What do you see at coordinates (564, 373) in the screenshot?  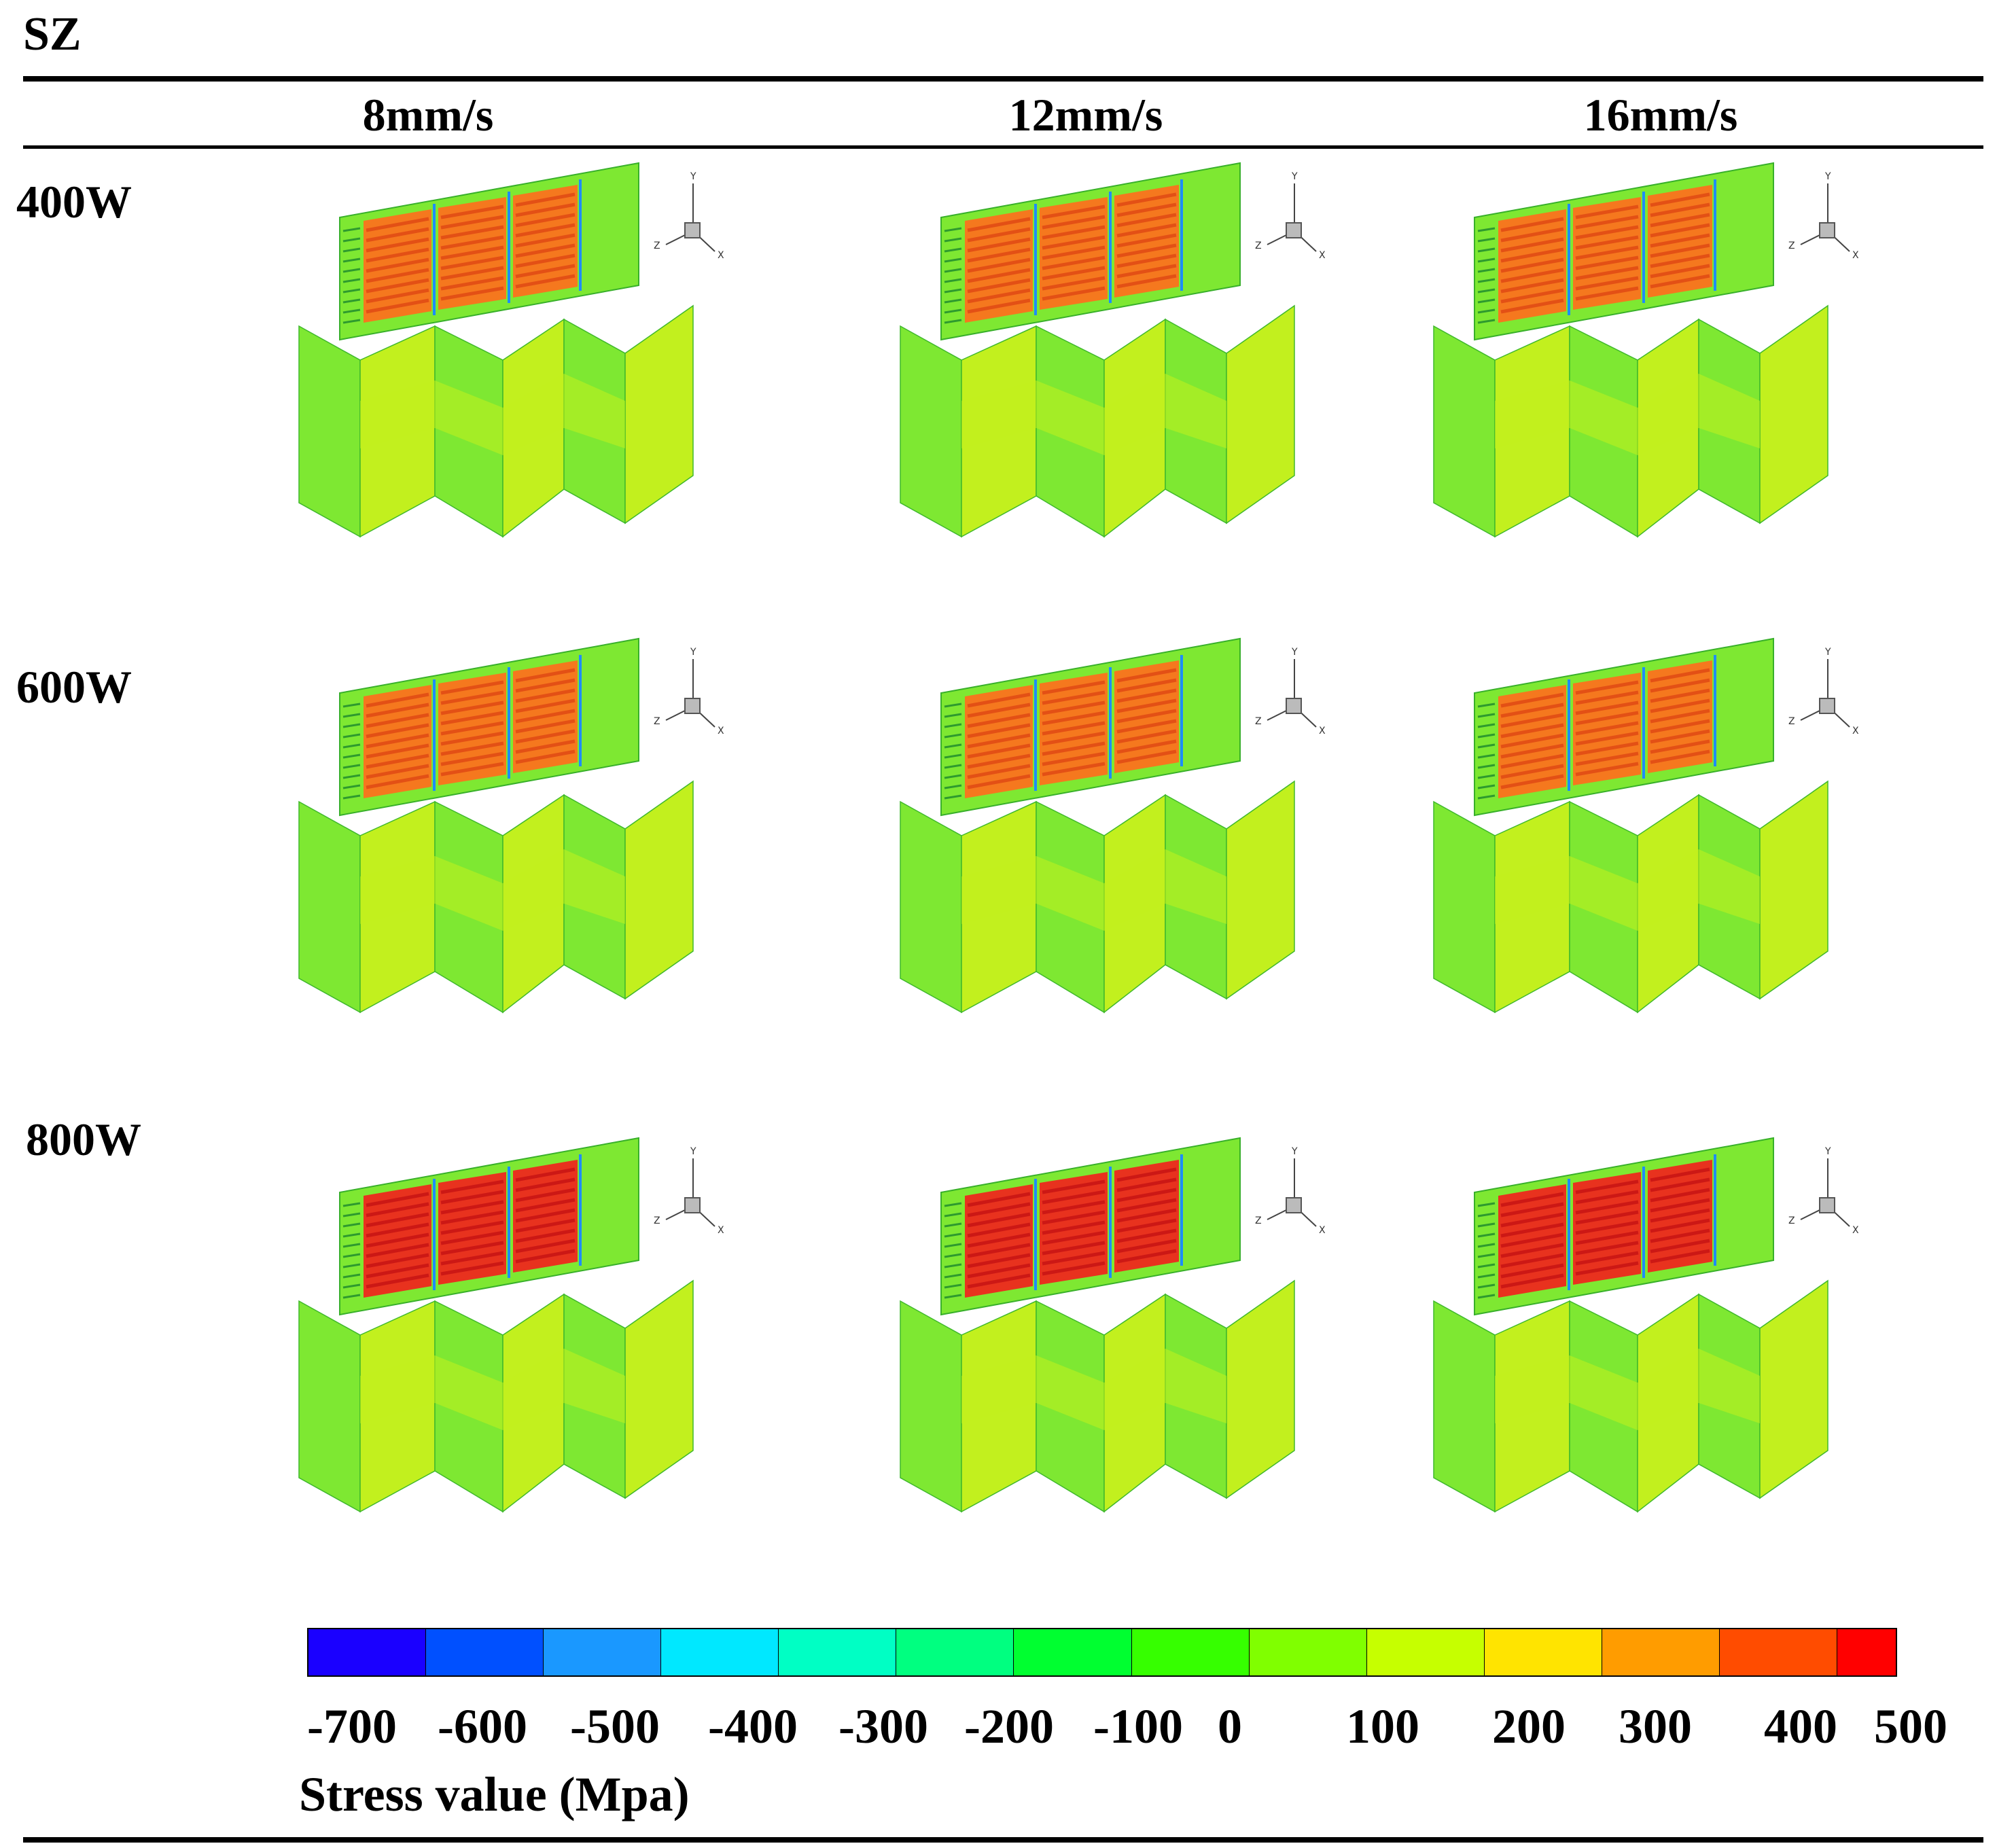 I see `stress-panel-400w-8mm-s: Y Z X` at bounding box center [564, 373].